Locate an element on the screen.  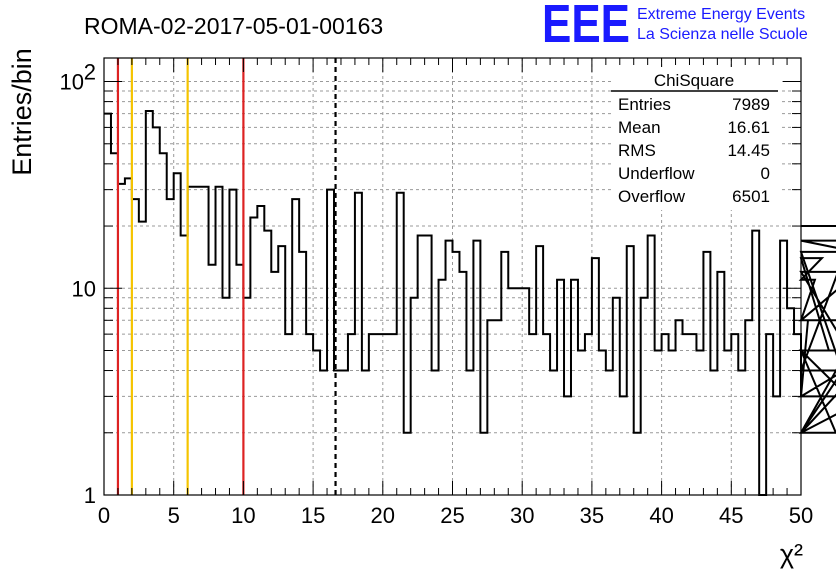
stats-value: 7989 is located at coordinates (751, 104).